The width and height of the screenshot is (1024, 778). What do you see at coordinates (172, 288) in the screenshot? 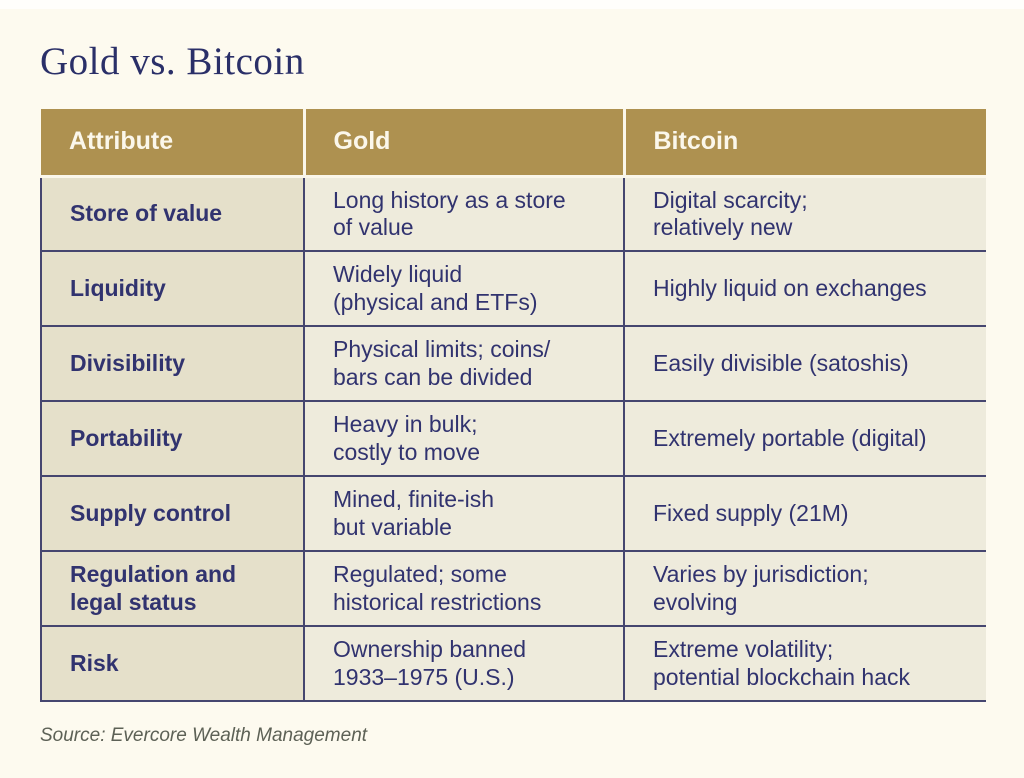
I see `attribute-cell: Liquidity` at bounding box center [172, 288].